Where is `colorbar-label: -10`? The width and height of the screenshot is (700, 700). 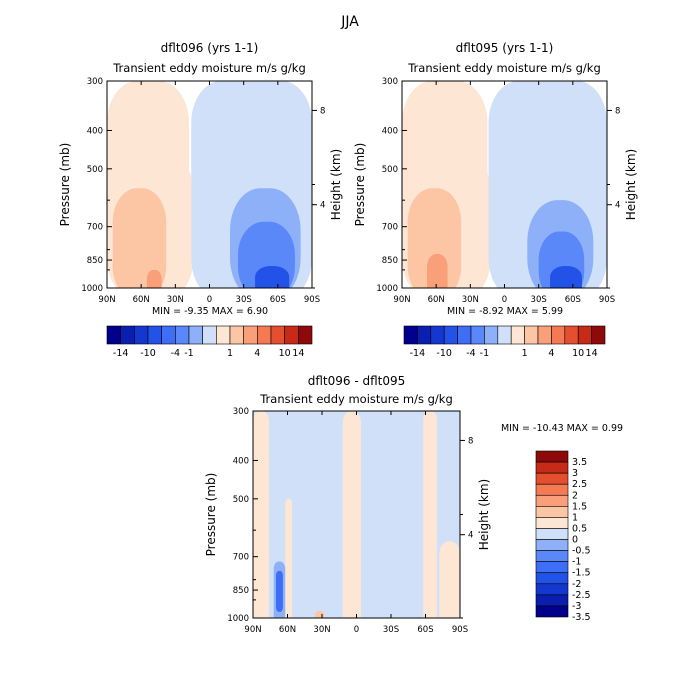
colorbar-label: -10 is located at coordinates (148, 353).